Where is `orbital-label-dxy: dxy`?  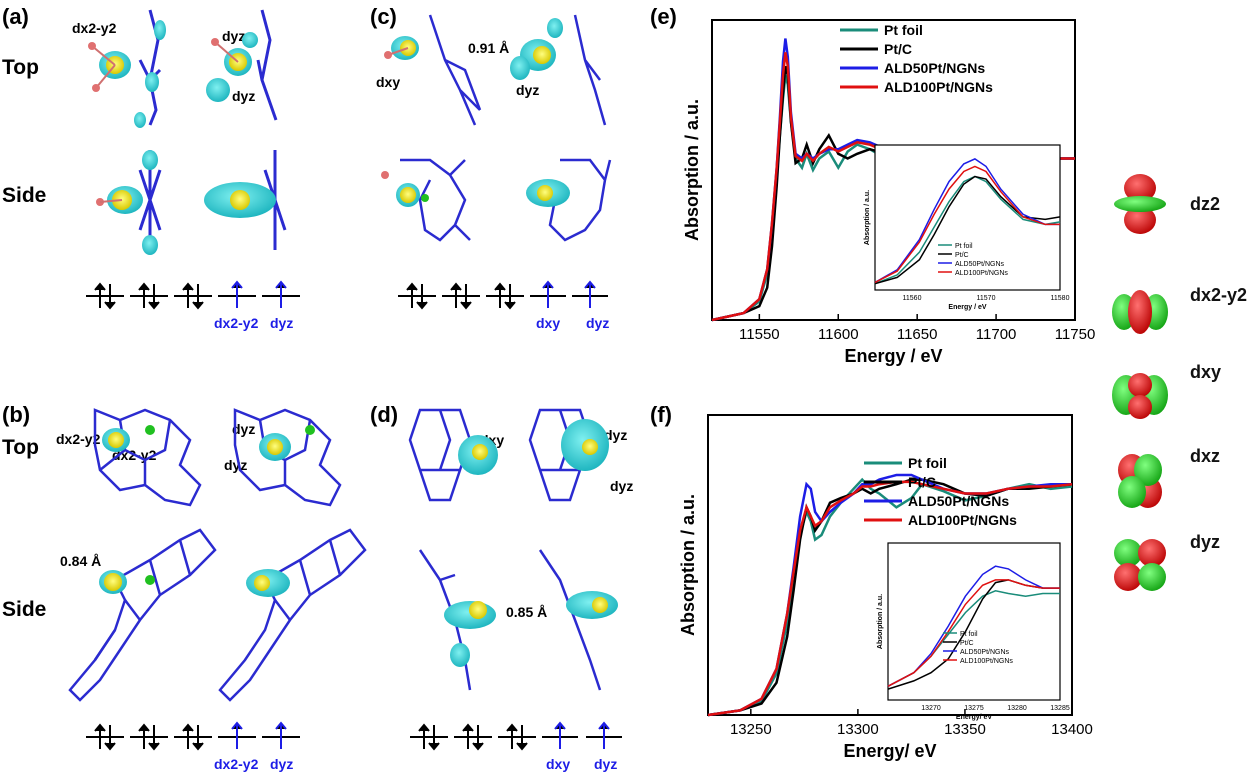 orbital-label-dxy: dxy is located at coordinates (1206, 372).